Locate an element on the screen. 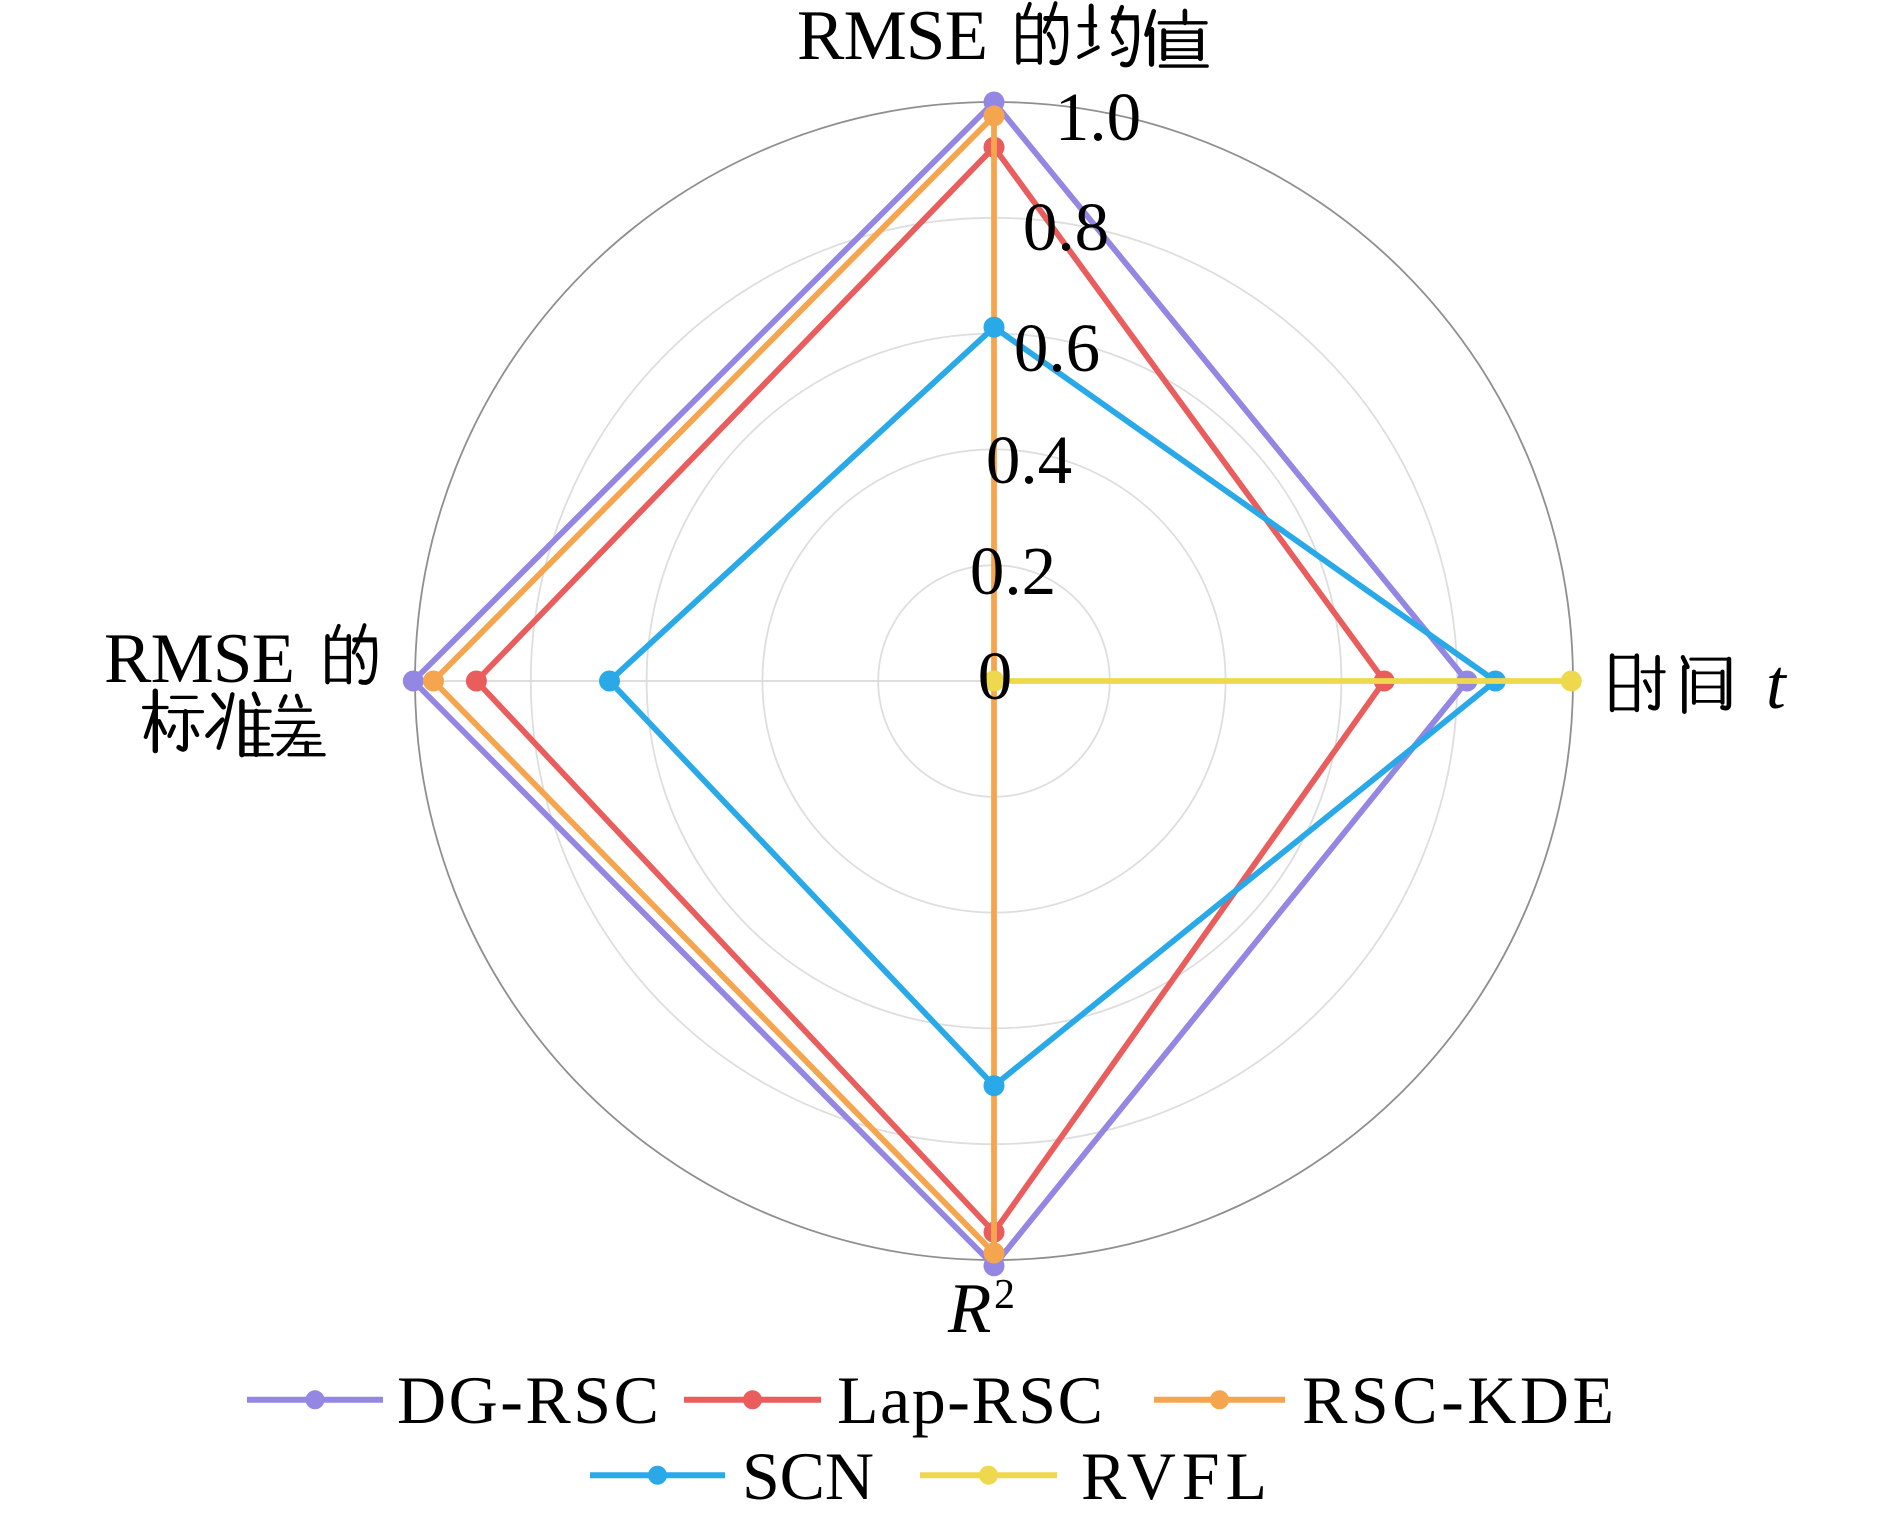 The width and height of the screenshot is (1890, 1518). svg-text: R is located at coordinates (969, 1309).